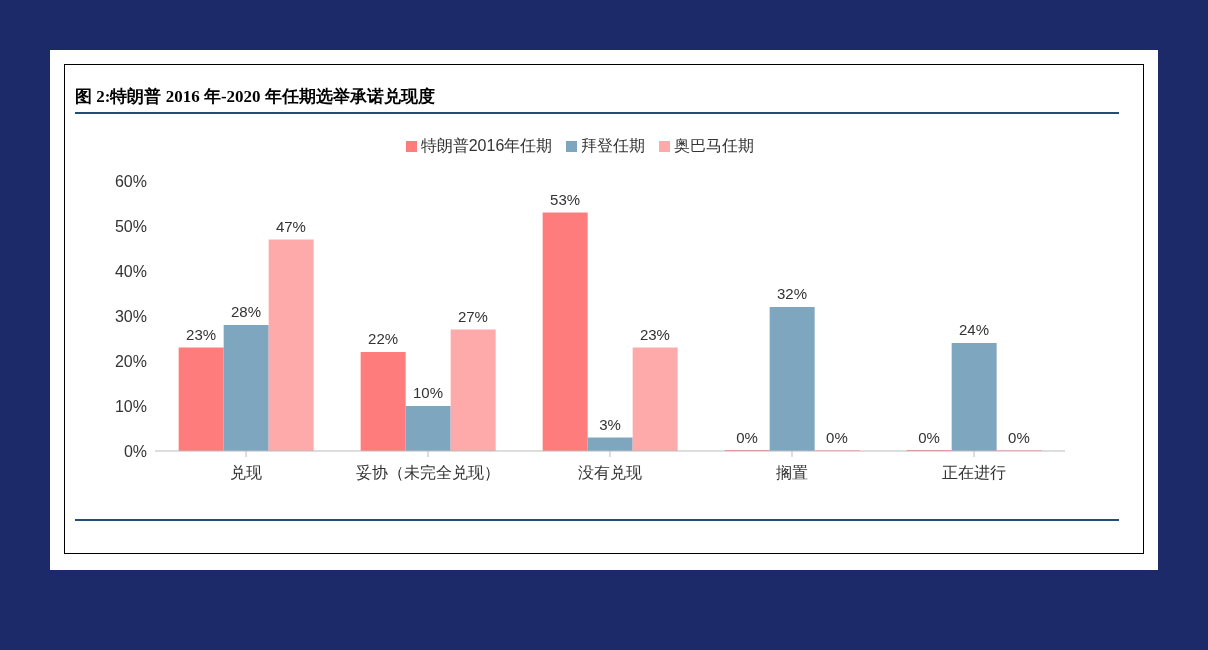 The height and width of the screenshot is (650, 1208). What do you see at coordinates (383, 338) in the screenshot?
I see `data-label: 22%` at bounding box center [383, 338].